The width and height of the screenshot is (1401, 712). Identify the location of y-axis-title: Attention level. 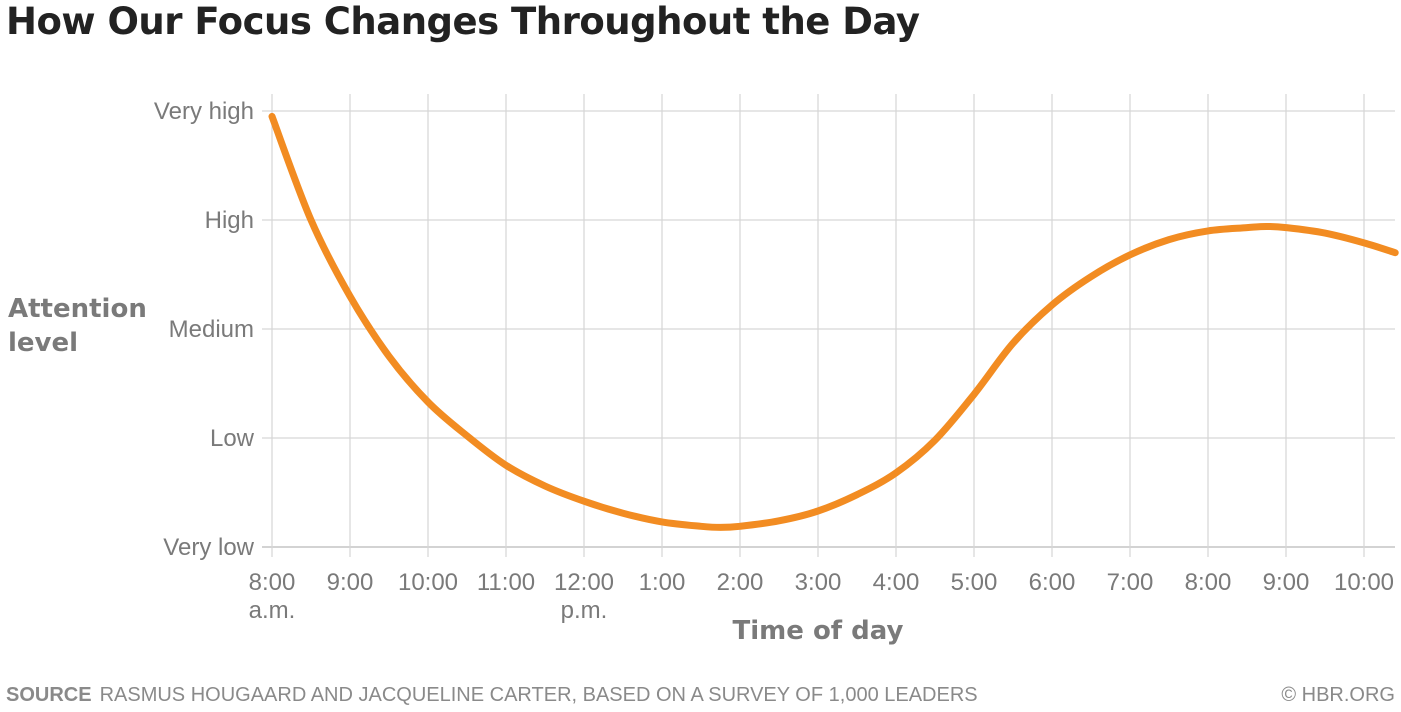
(77, 326).